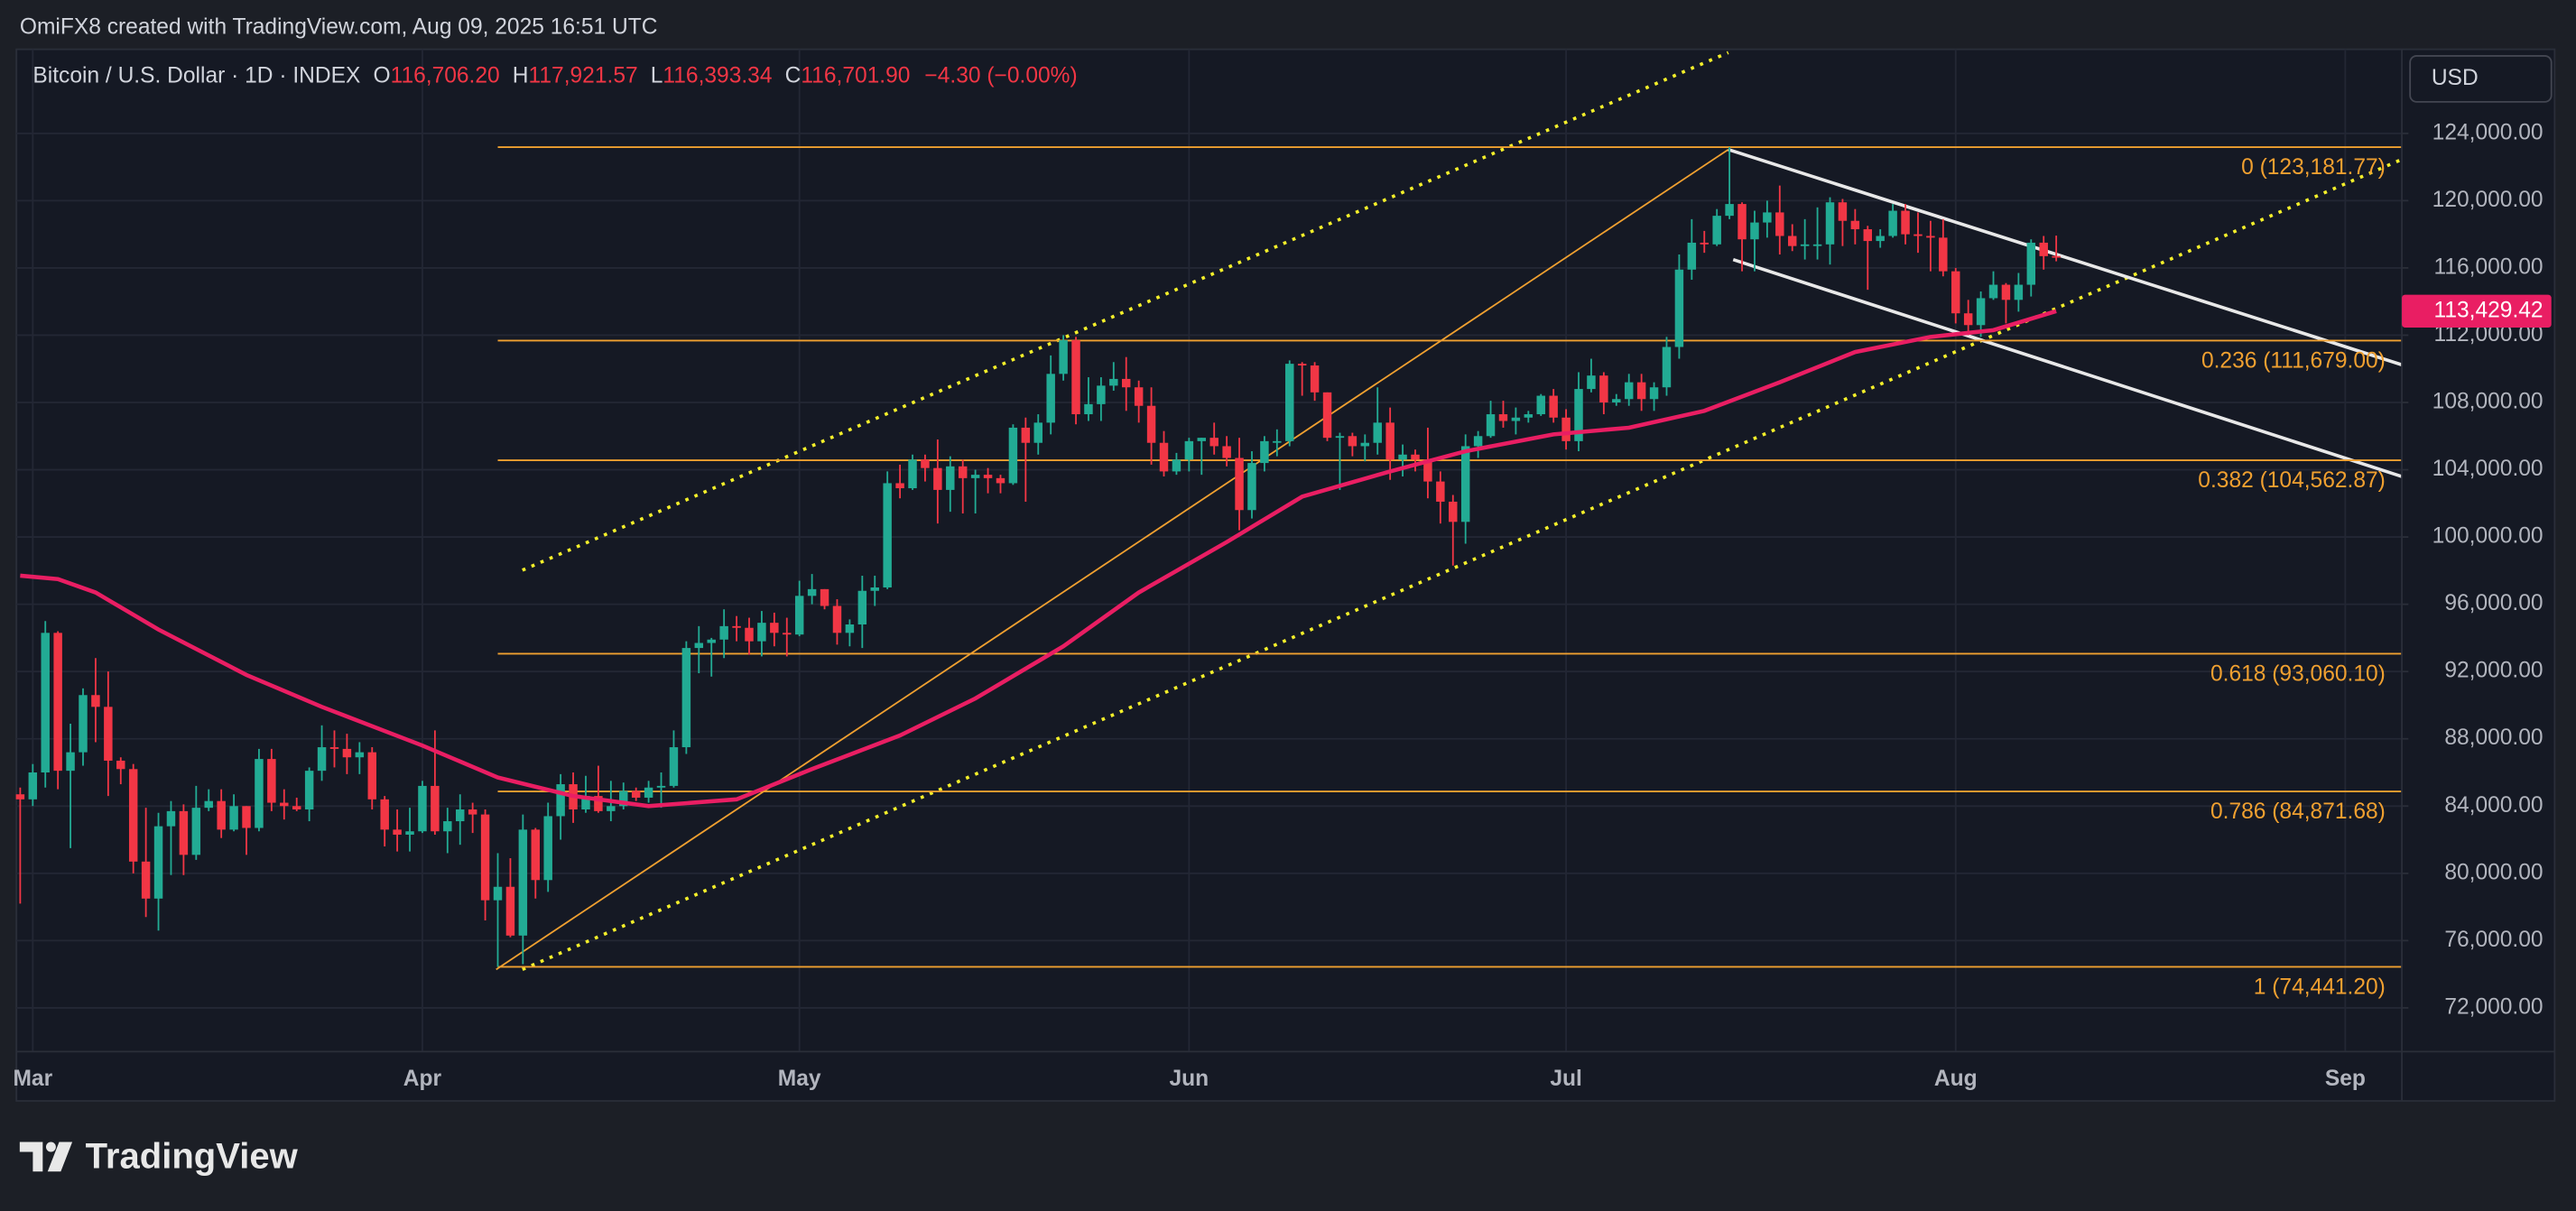  What do you see at coordinates (2477, 311) in the screenshot?
I see `price-label-box` at bounding box center [2477, 311].